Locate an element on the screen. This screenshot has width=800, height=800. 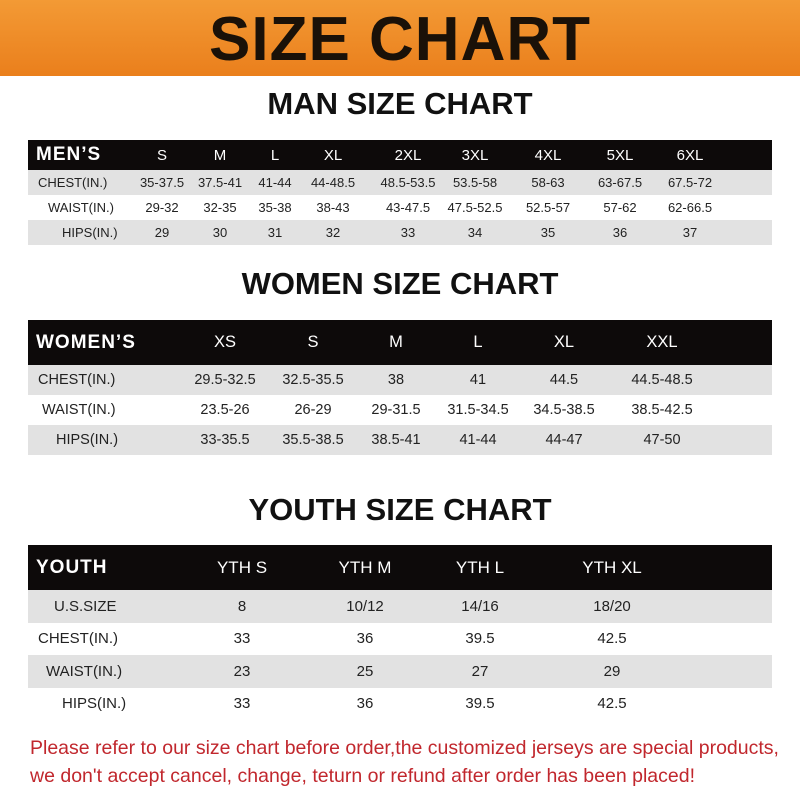
table-cell: 43-47.5 is located at coordinates (408, 207).